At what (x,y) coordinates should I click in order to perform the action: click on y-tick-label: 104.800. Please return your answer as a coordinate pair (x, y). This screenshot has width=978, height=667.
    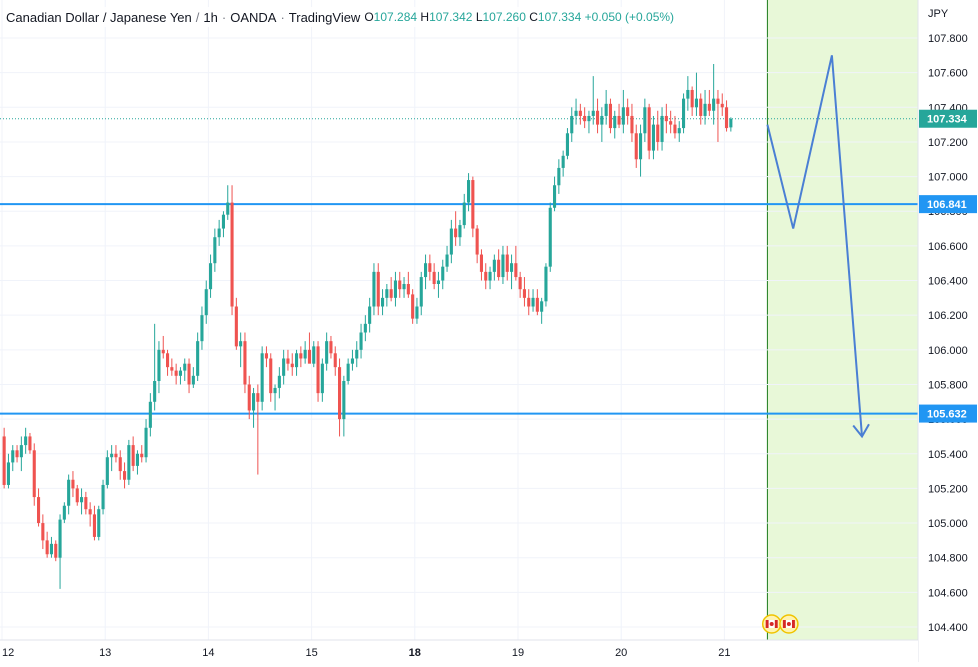
    Looking at the image, I should click on (948, 559).